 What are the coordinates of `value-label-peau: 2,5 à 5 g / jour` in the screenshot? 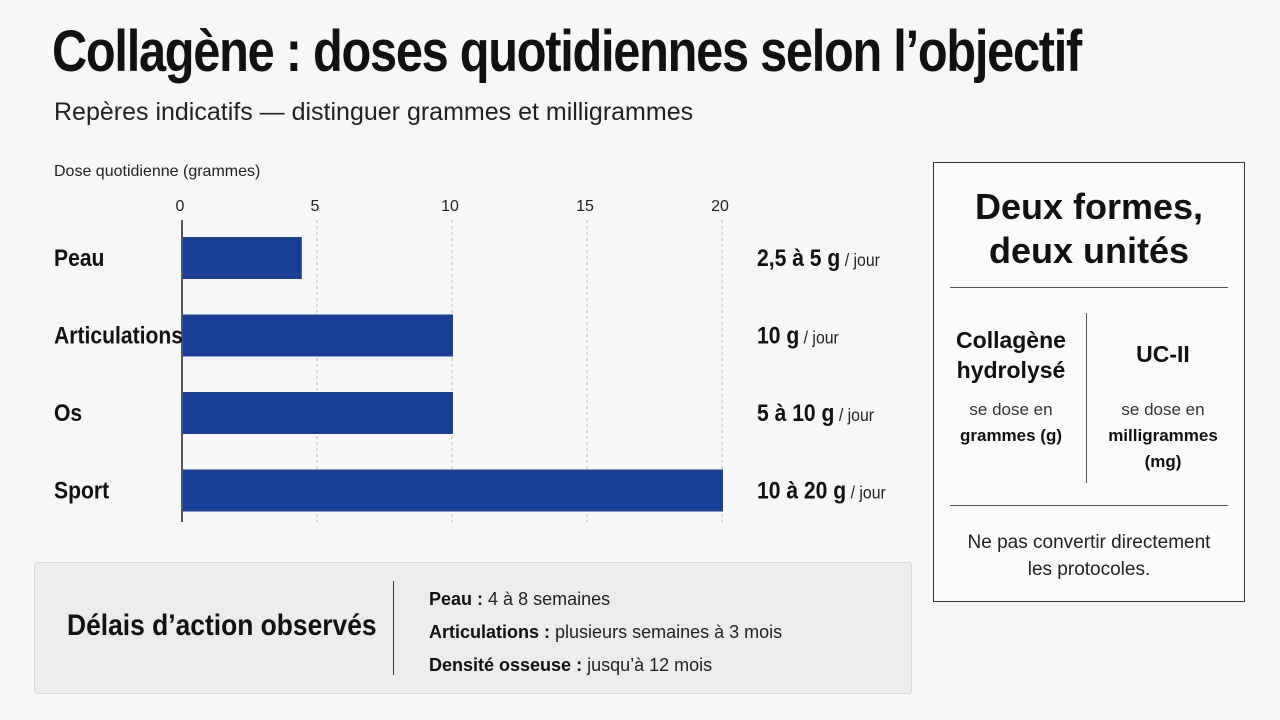 It's located at (818, 258).